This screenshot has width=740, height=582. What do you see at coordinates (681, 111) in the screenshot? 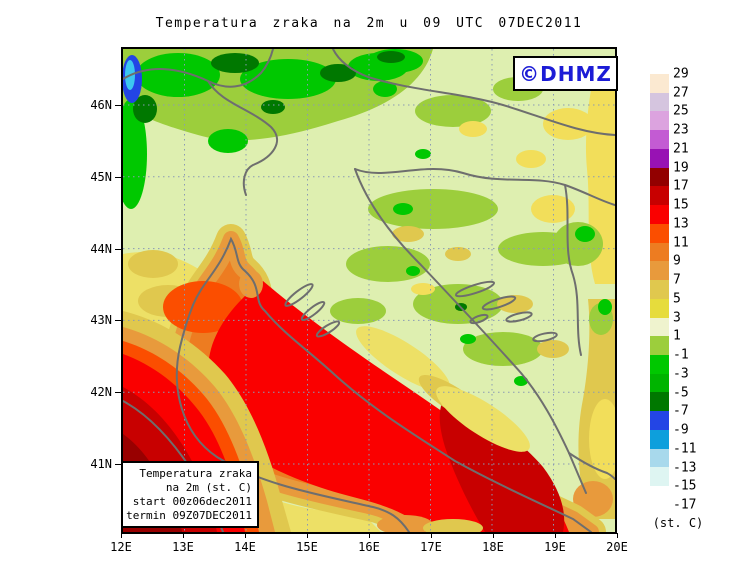
I see `colorbar-tick-label: 25` at bounding box center [681, 111].